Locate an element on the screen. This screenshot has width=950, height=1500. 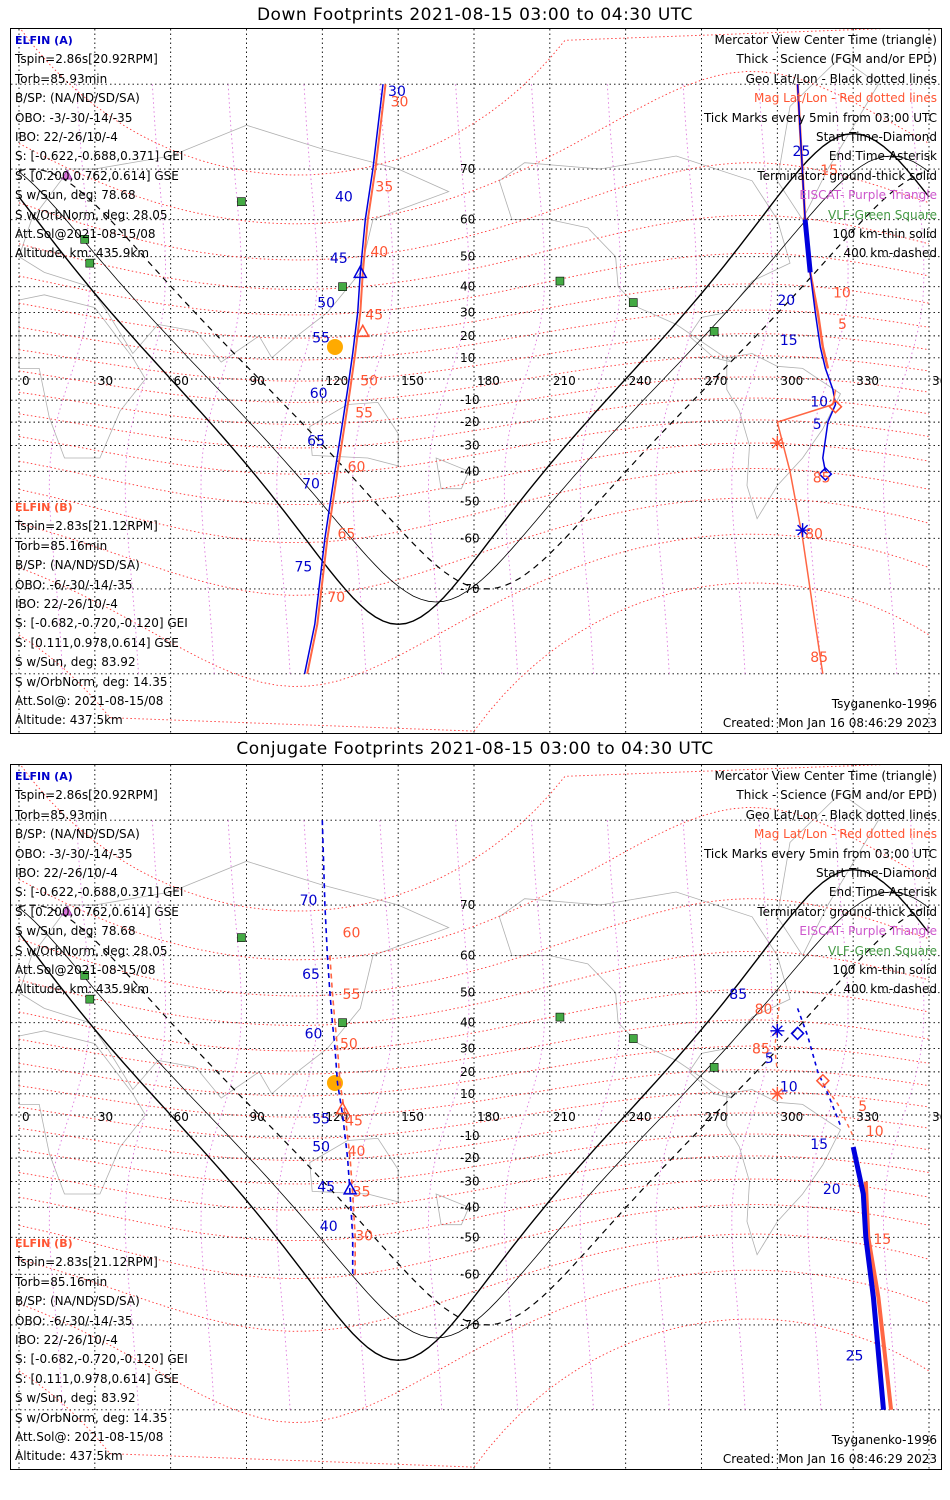
legend-item: Start Time-Diamond is located at coordinates (876, 137).